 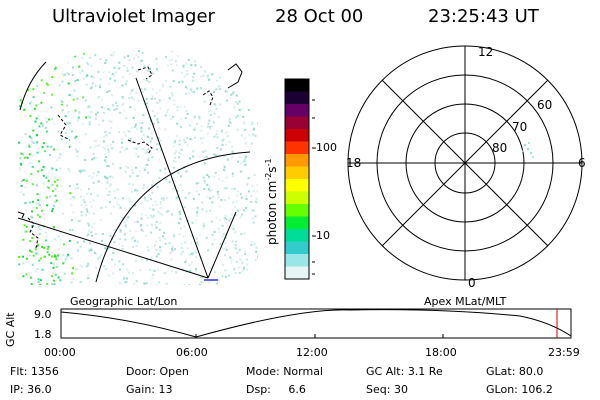 I want to click on status-seq: Seq: 30, so click(x=387, y=389).